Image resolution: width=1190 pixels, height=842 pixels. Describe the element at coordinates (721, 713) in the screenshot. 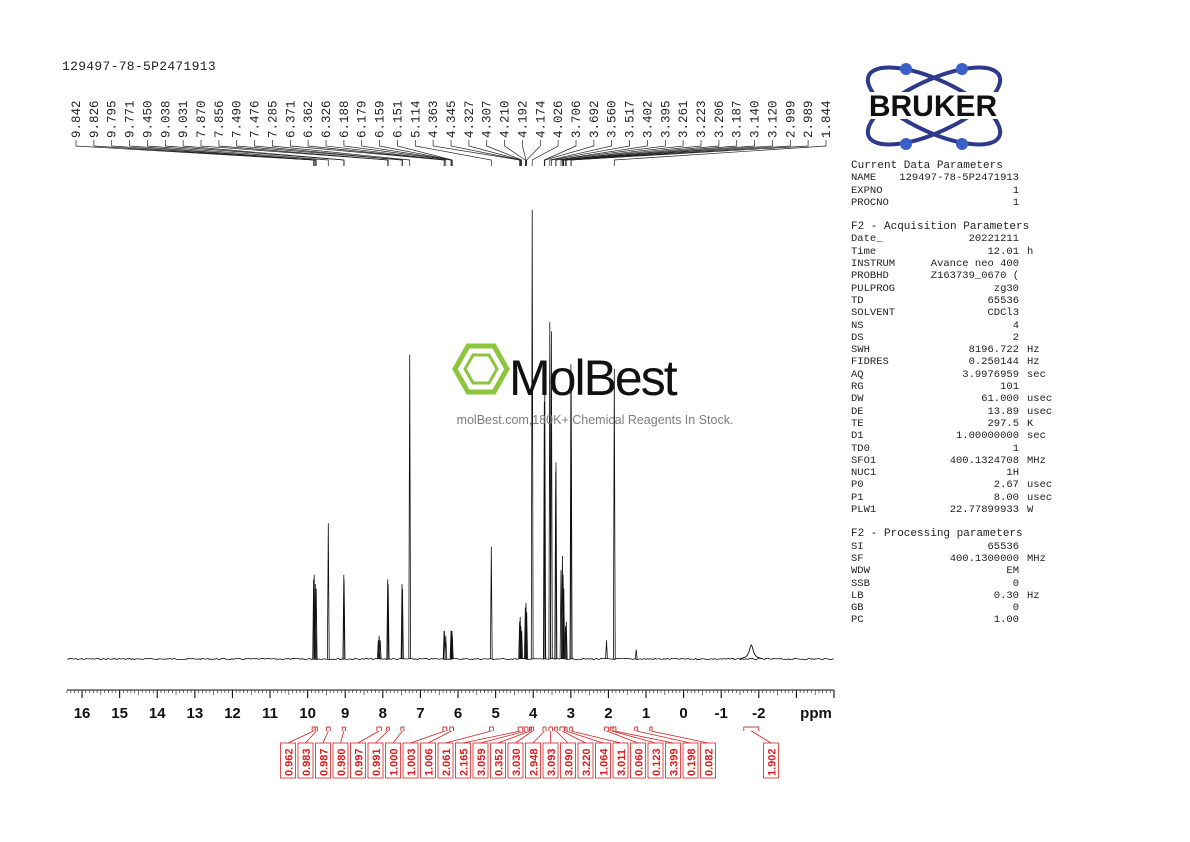

I see `x-tick-label: -1` at that location.